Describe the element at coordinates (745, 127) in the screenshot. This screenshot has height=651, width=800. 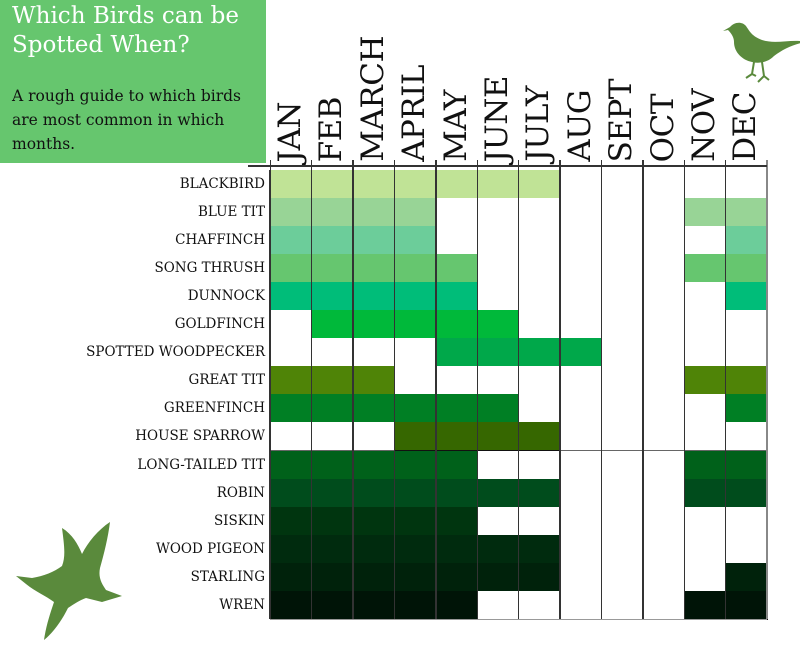
I see `month-label: DEC` at that location.